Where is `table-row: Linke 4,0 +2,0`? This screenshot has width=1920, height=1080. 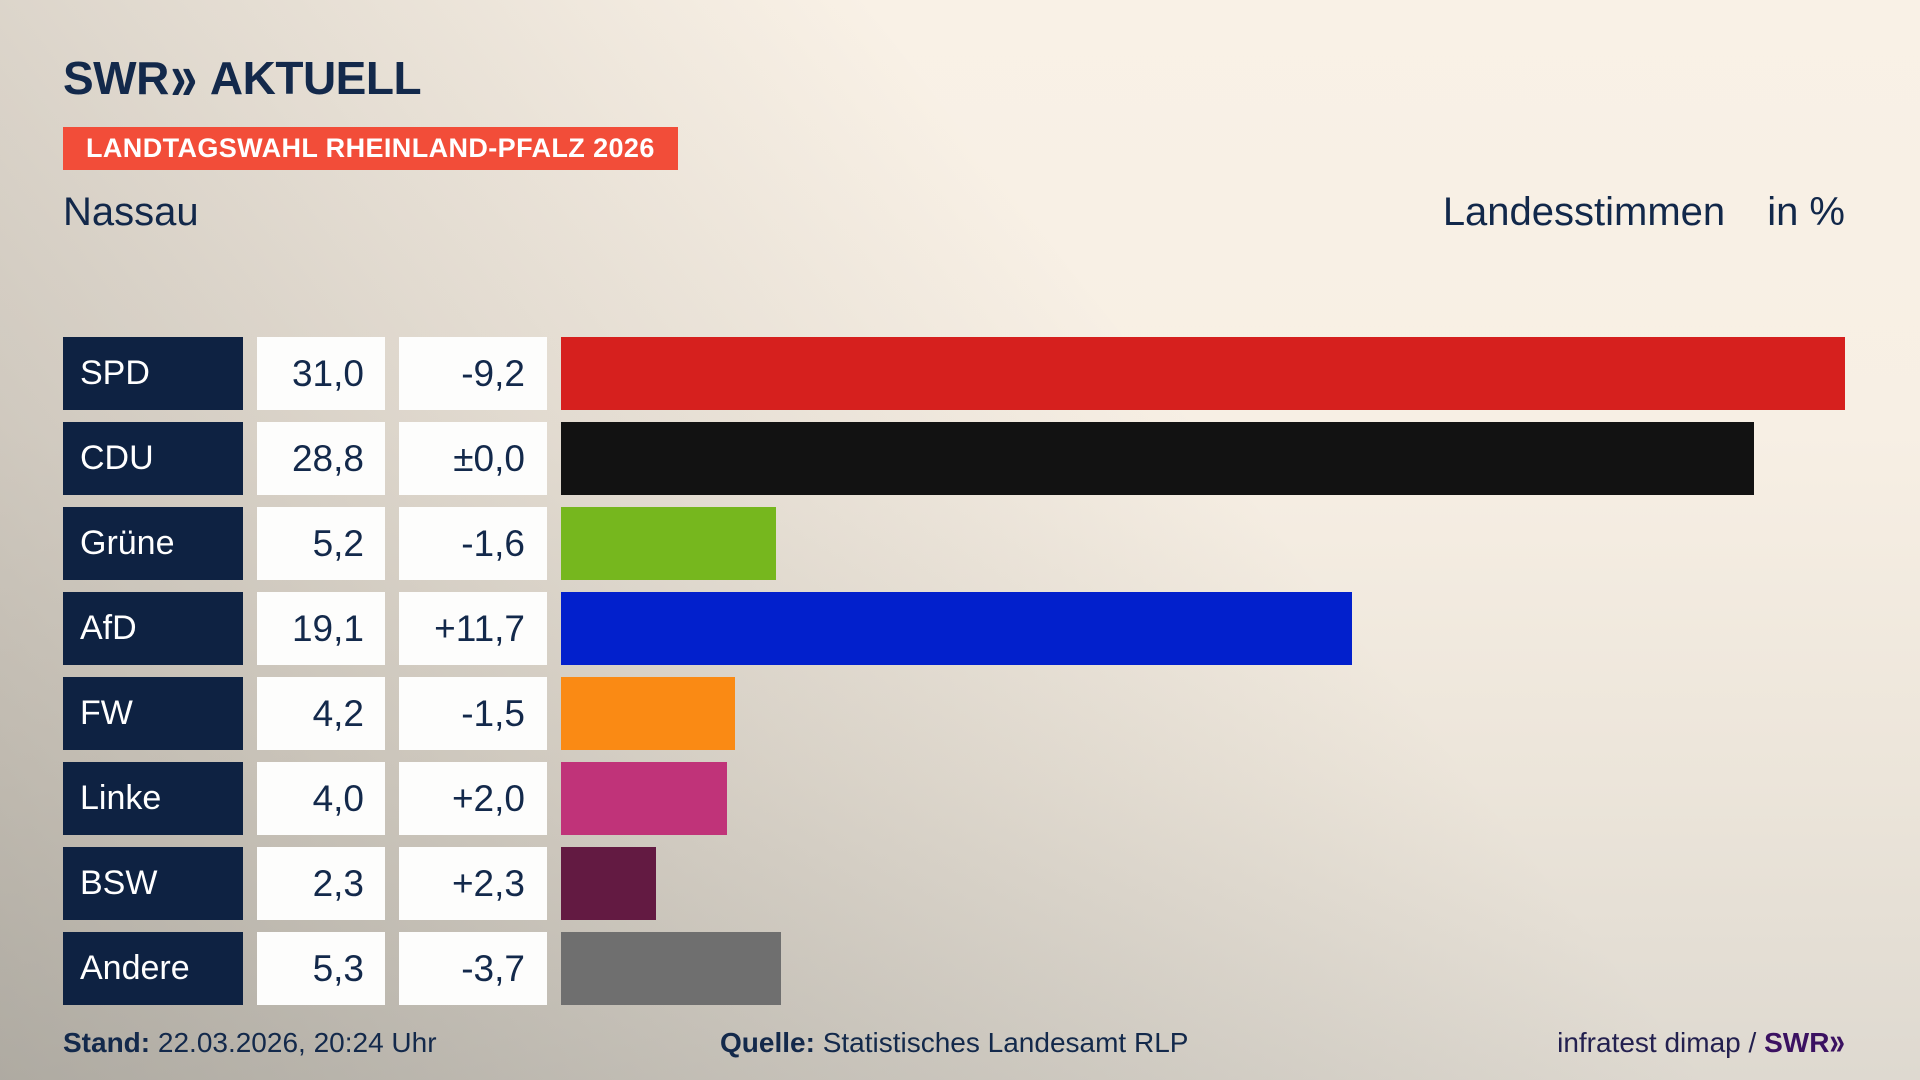 table-row: Linke 4,0 +2,0 is located at coordinates (954, 798).